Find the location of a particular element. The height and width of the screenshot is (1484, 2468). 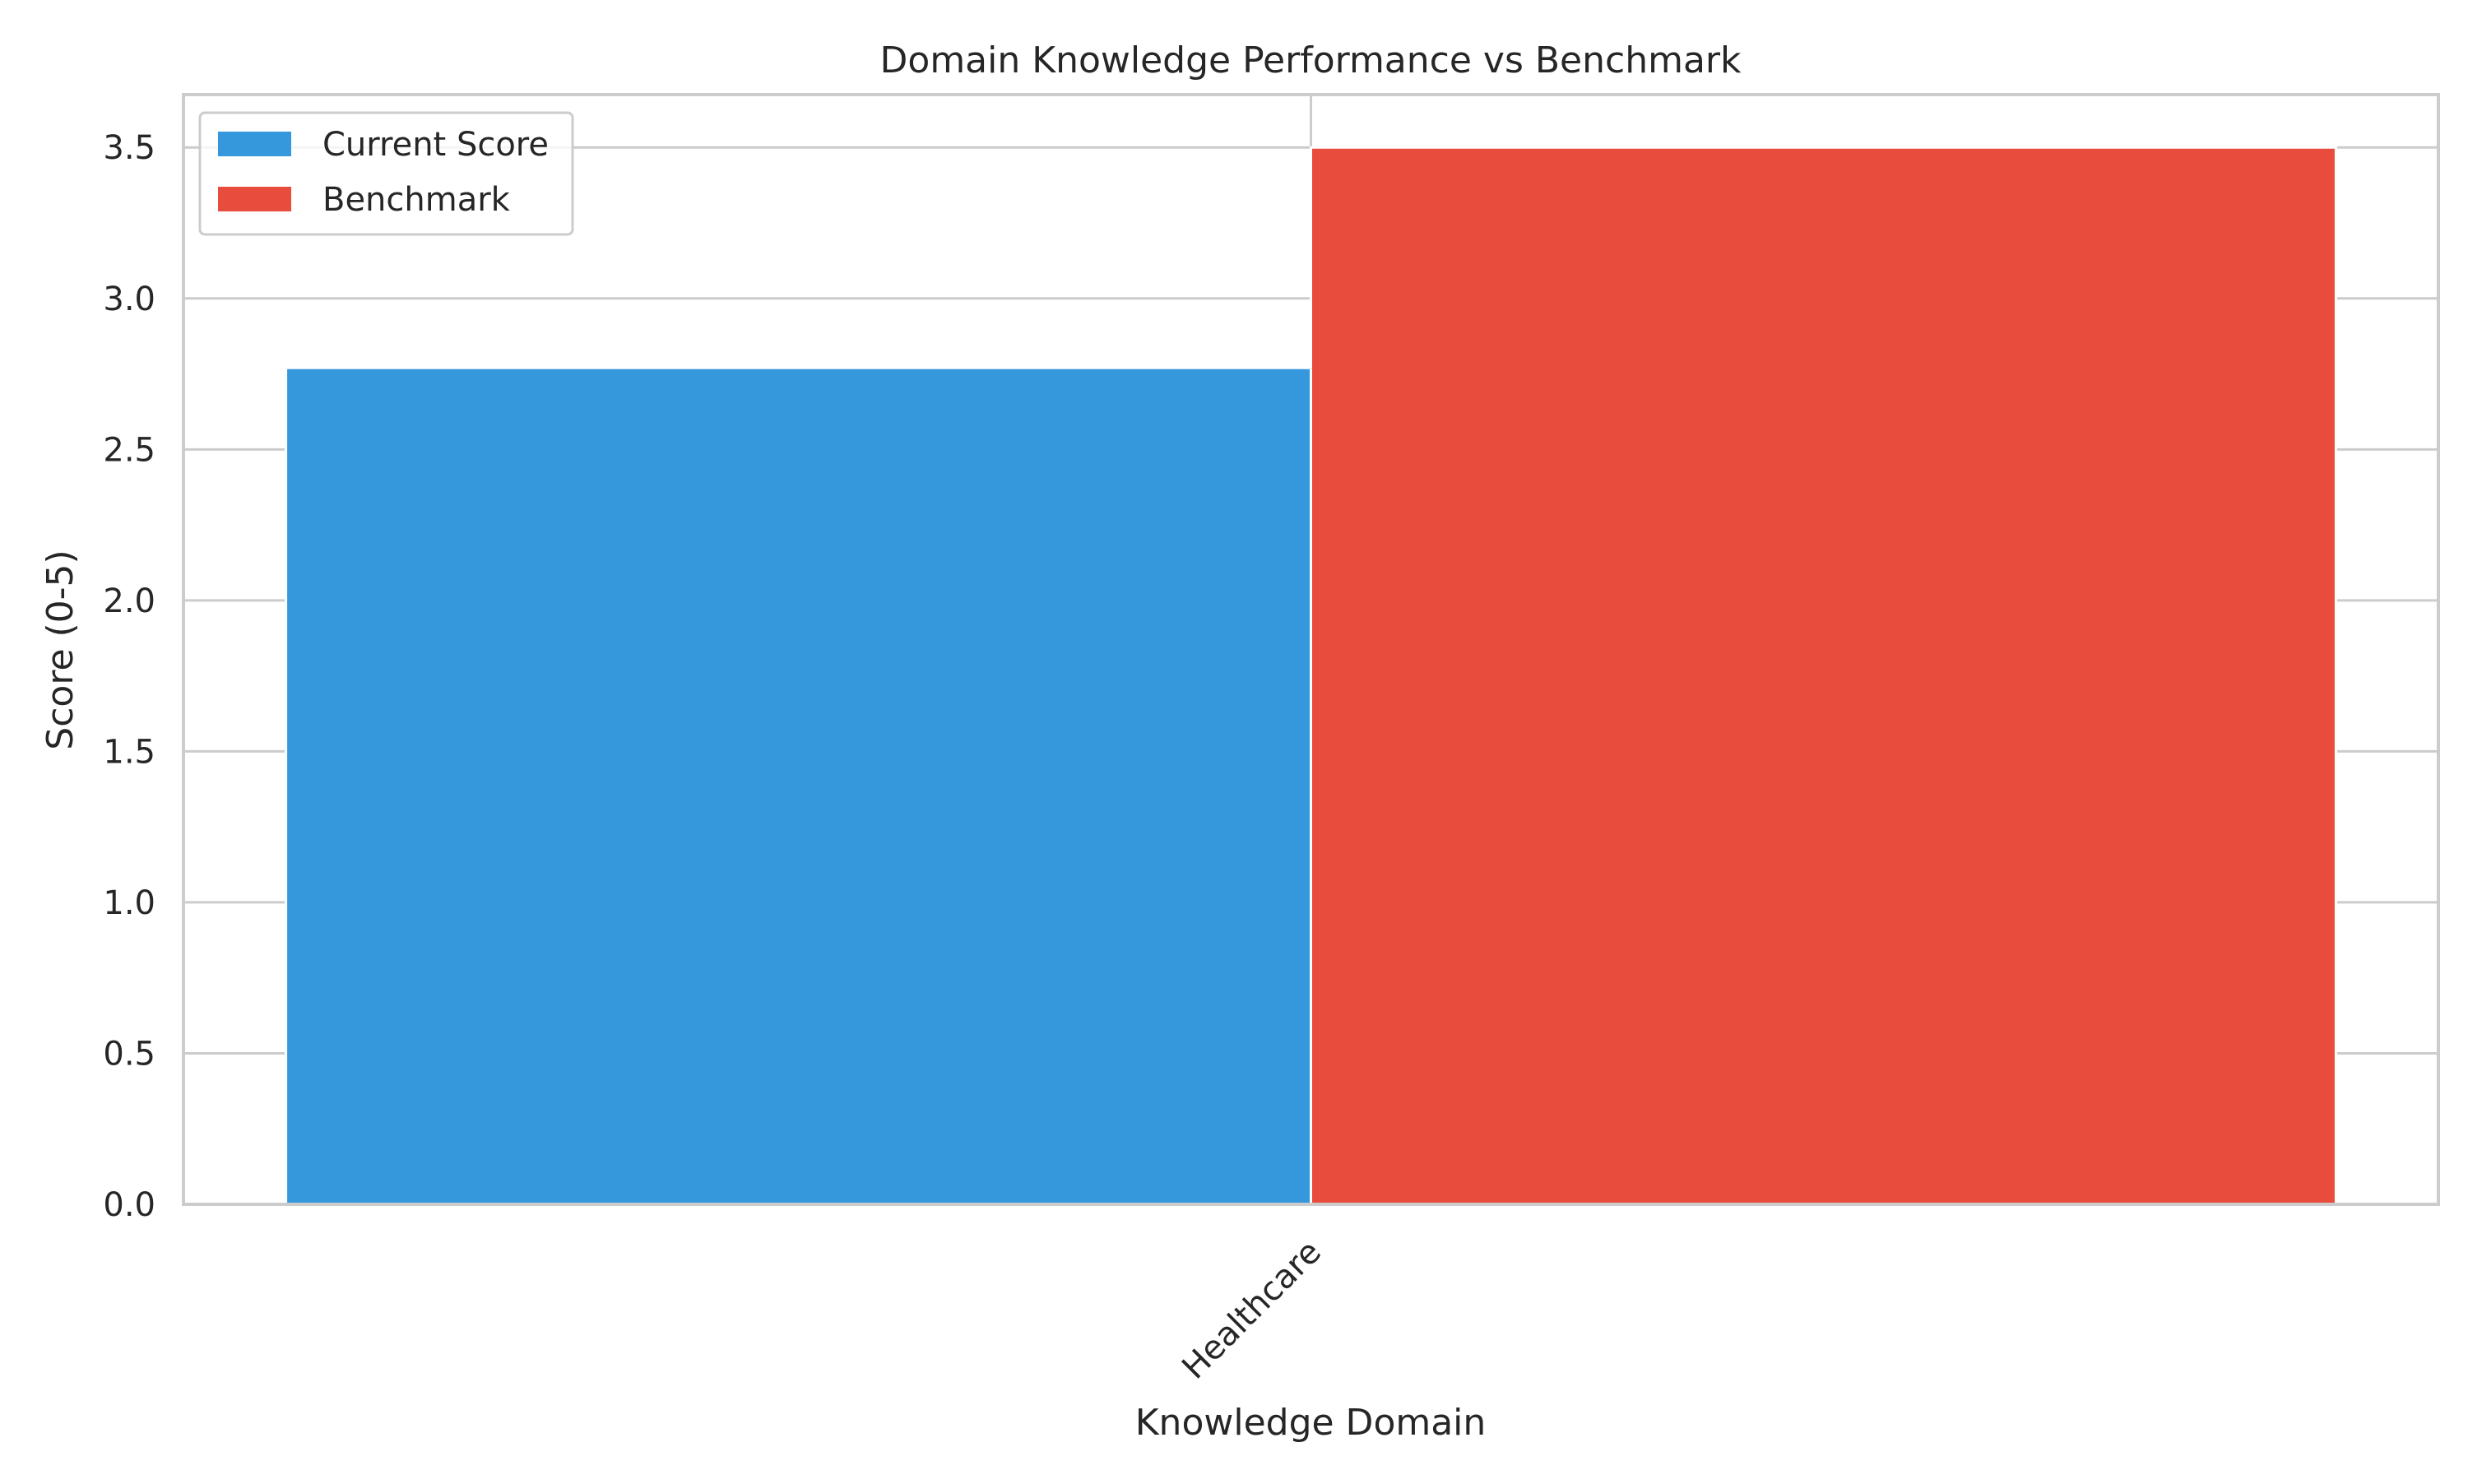

y-tick-label: 0.5 is located at coordinates (129, 1054).